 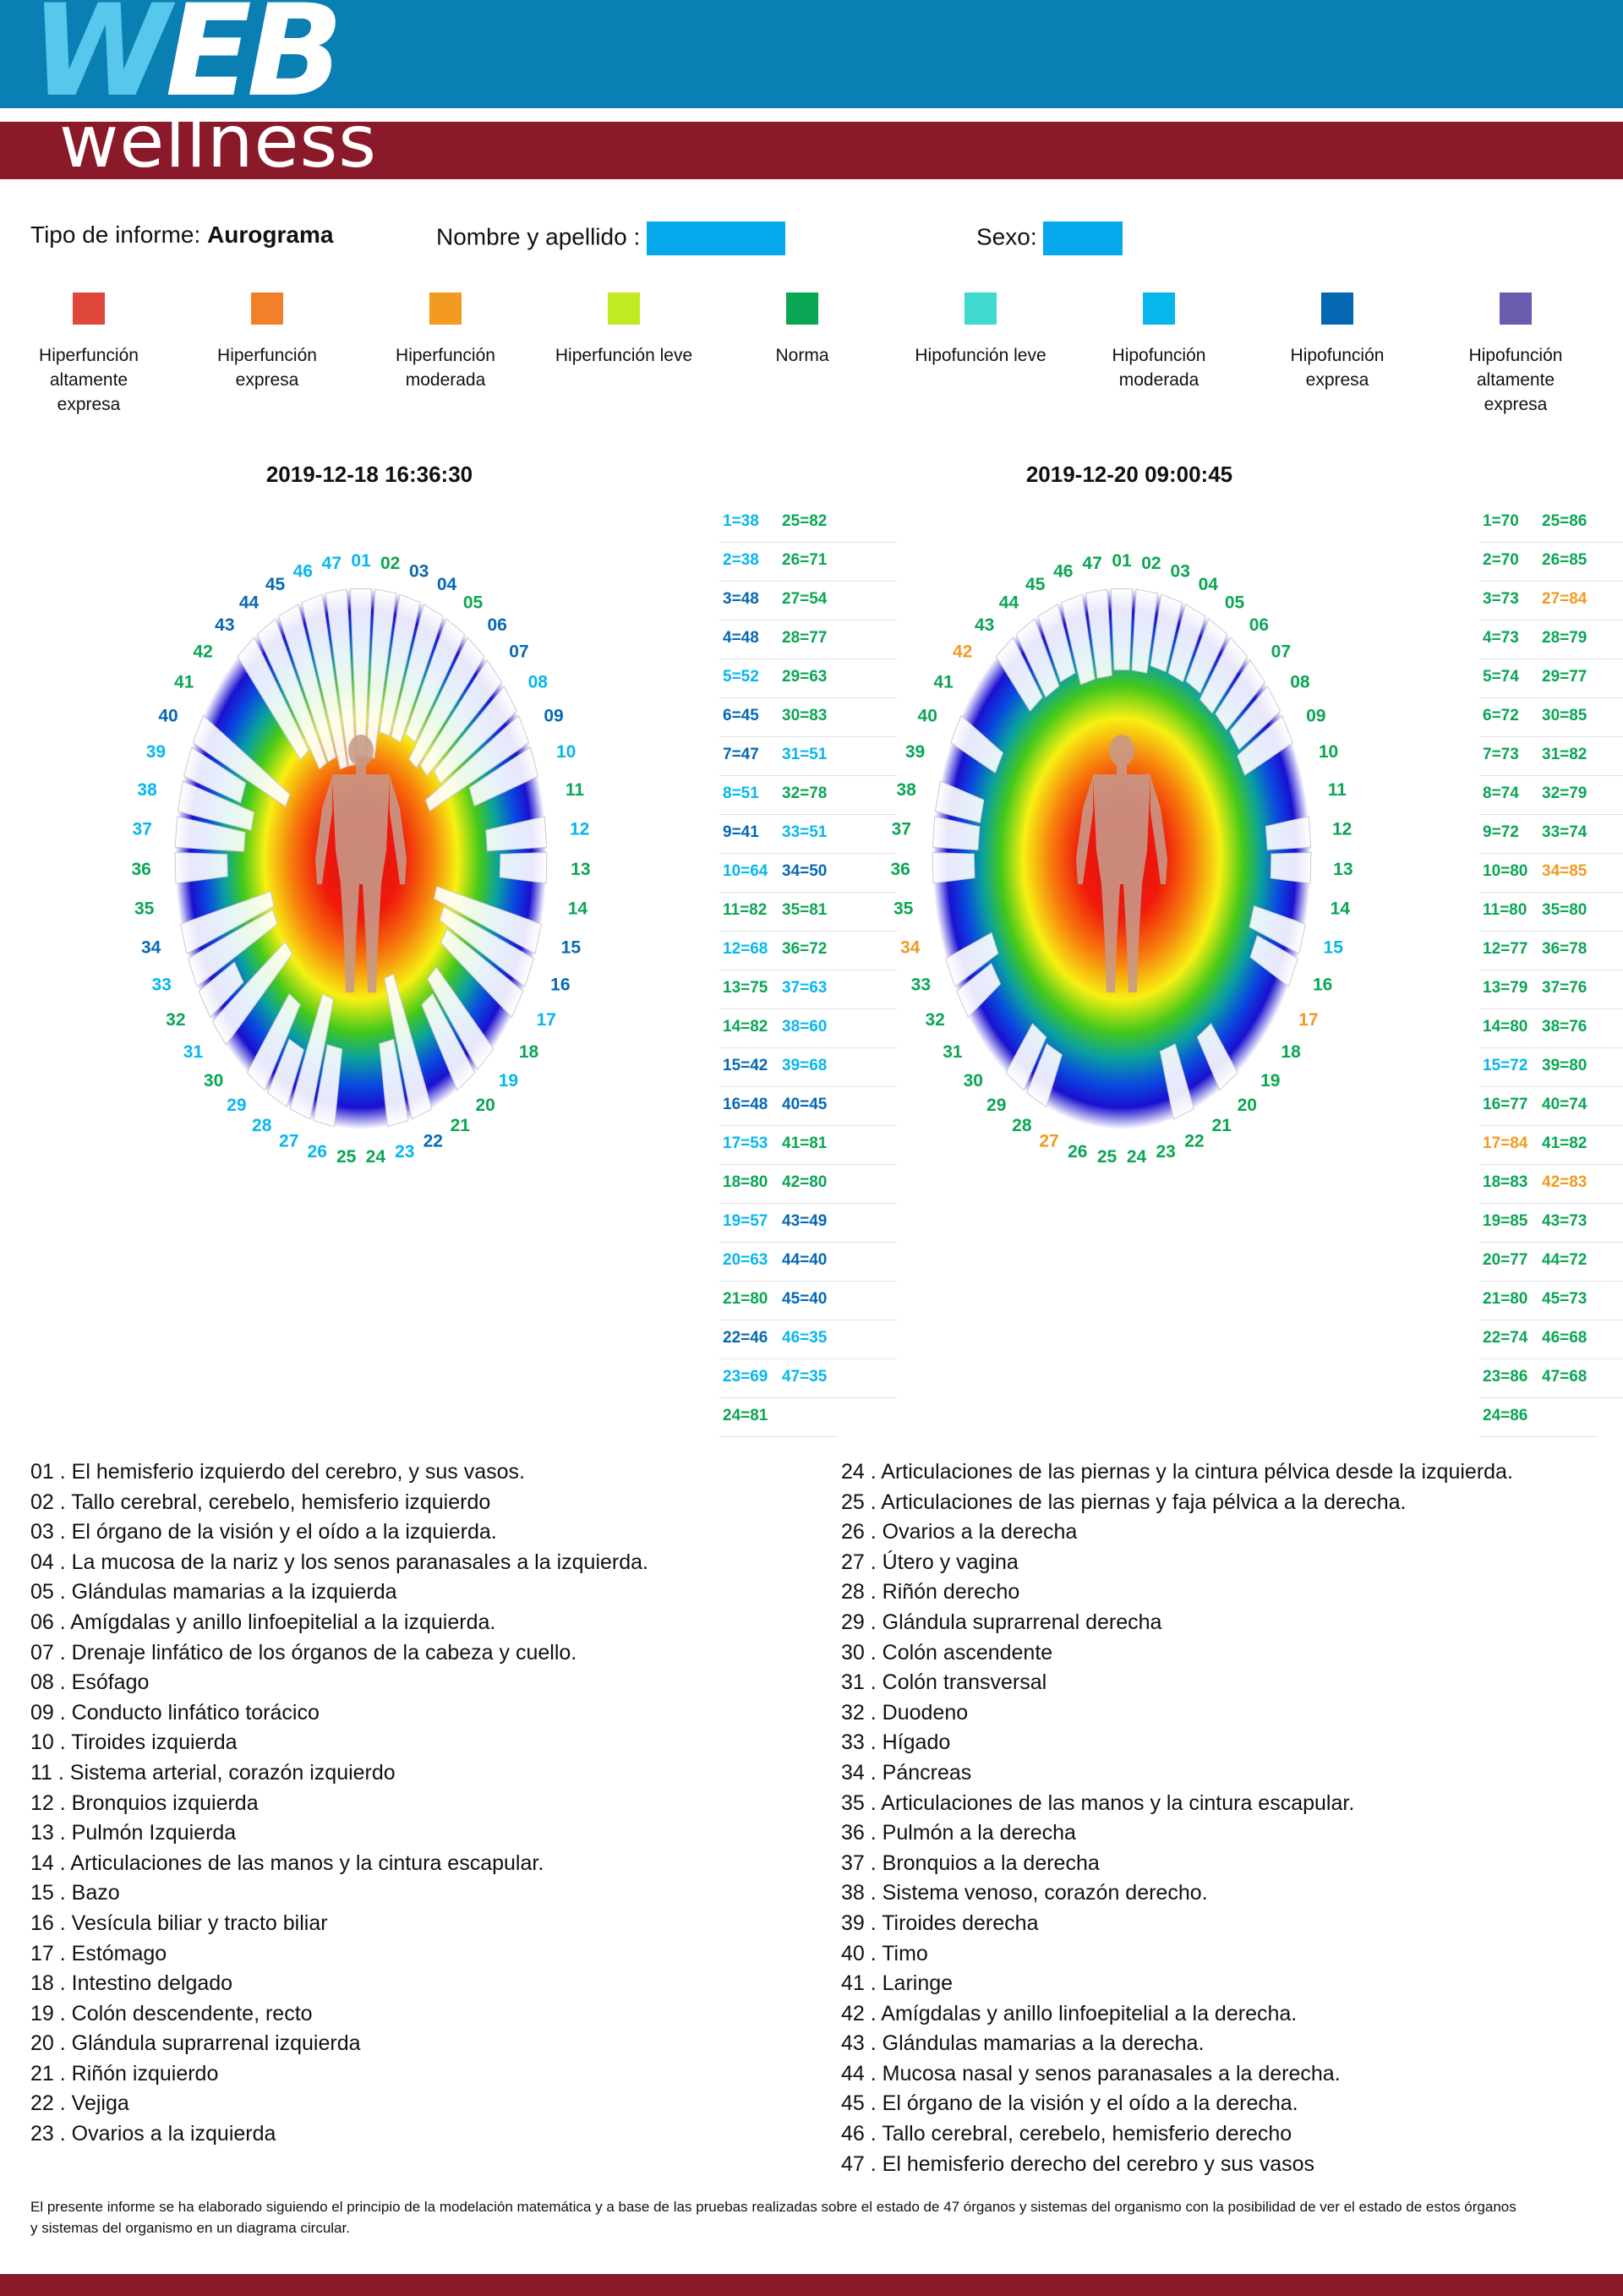 What do you see at coordinates (196, 2043) in the screenshot?
I see `organ-description: 20 . Glándula suprarrenal izquierda` at bounding box center [196, 2043].